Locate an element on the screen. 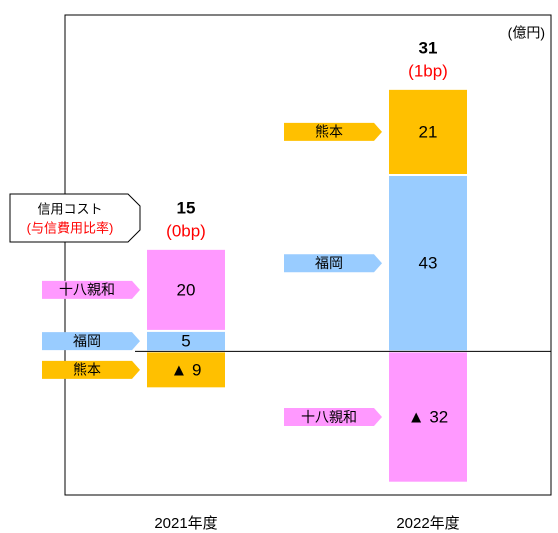 The height and width of the screenshot is (533, 558). x-tick-label: 2022年度 is located at coordinates (427, 523).